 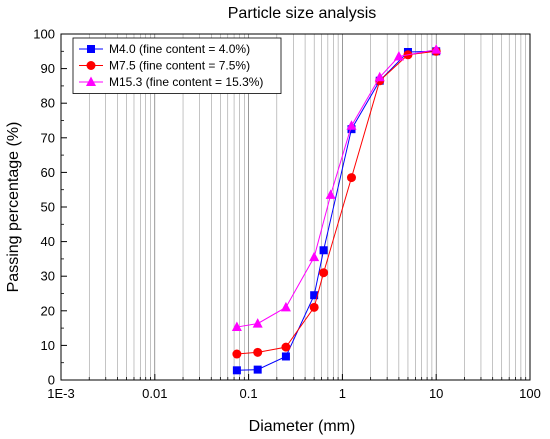 What do you see at coordinates (44, 34) in the screenshot?
I see `y-tick-label: 100` at bounding box center [44, 34].